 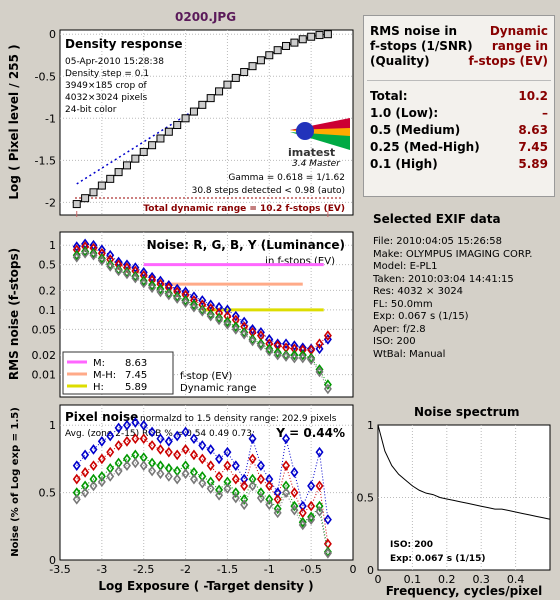 What do you see at coordinates (515, 579) in the screenshot?
I see `x-tick-label: 0.4` at bounding box center [515, 579].